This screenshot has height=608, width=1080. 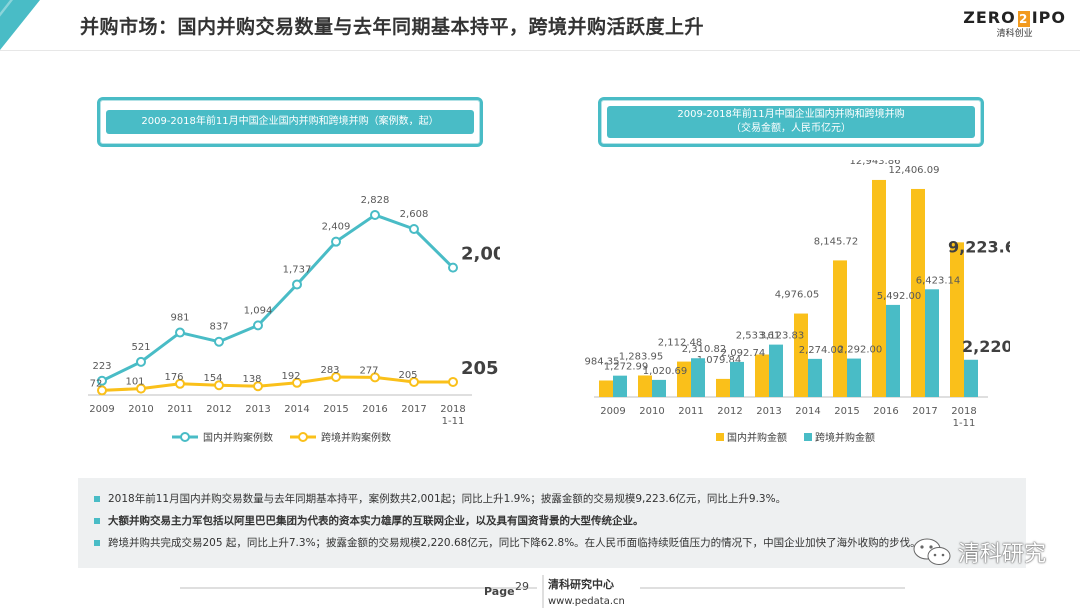 What do you see at coordinates (101, 366) in the screenshot?
I see `data-label: 223` at bounding box center [101, 366].